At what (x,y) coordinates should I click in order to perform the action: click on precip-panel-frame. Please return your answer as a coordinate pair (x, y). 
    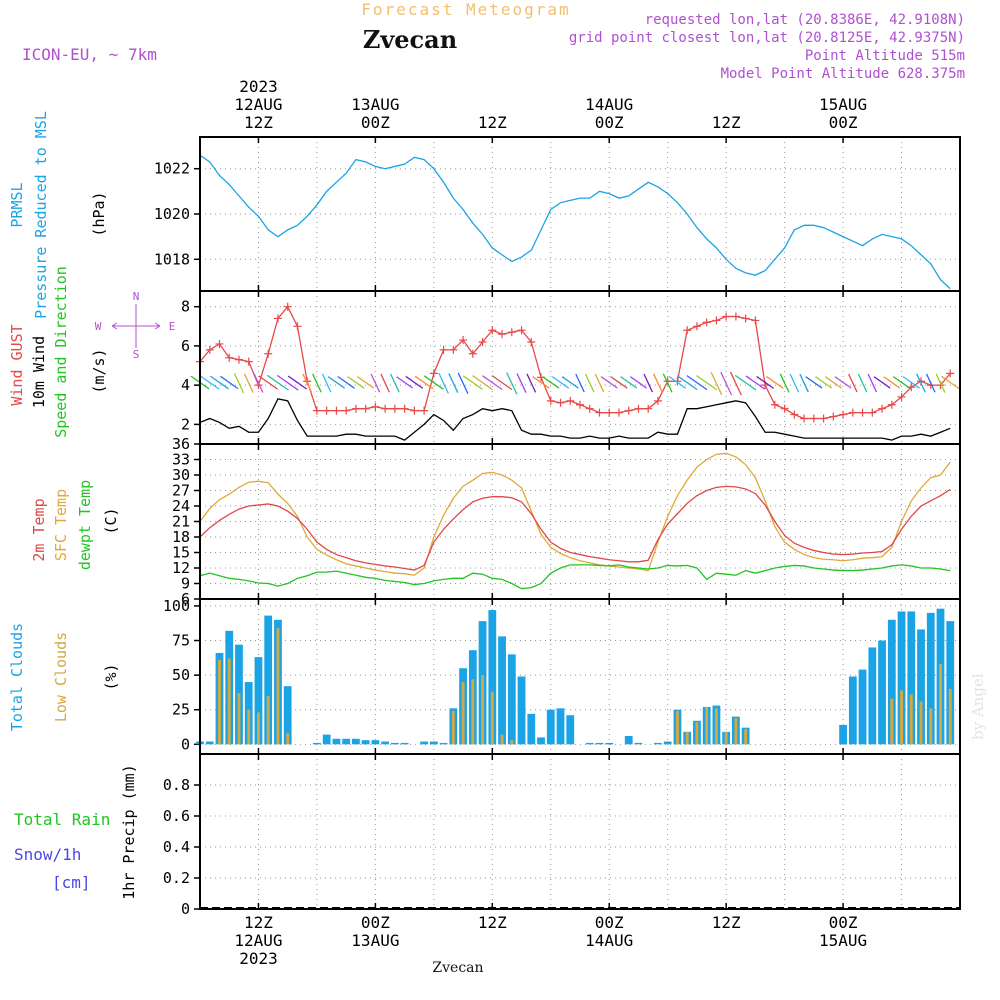
    Looking at the image, I should click on (580, 831).